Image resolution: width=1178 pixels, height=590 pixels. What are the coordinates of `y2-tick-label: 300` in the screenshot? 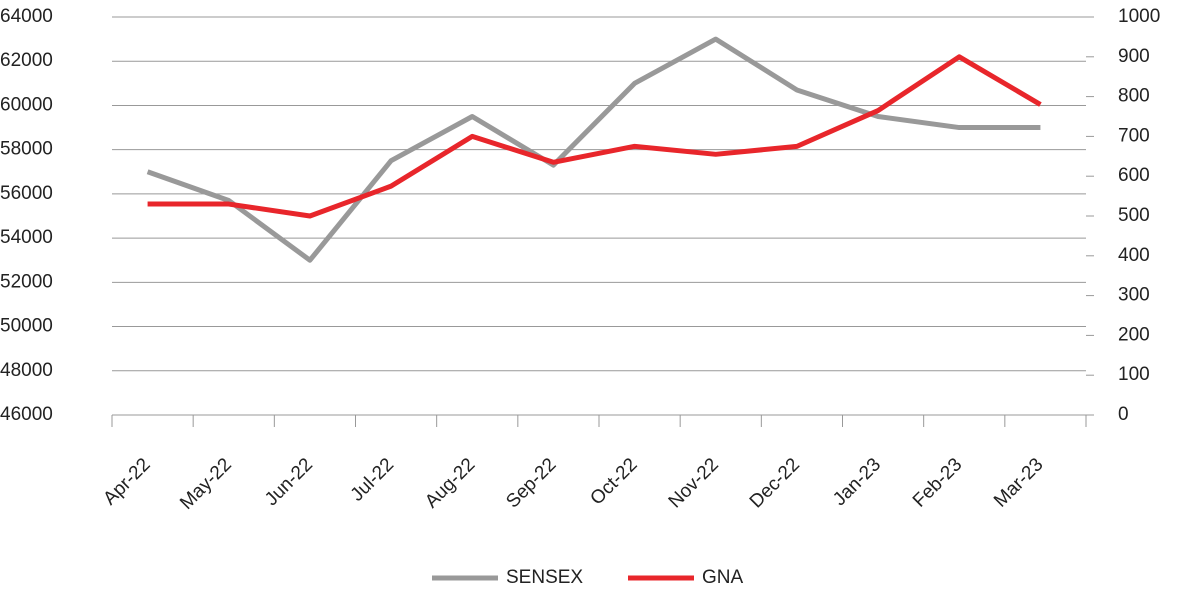 It's located at (1134, 295).